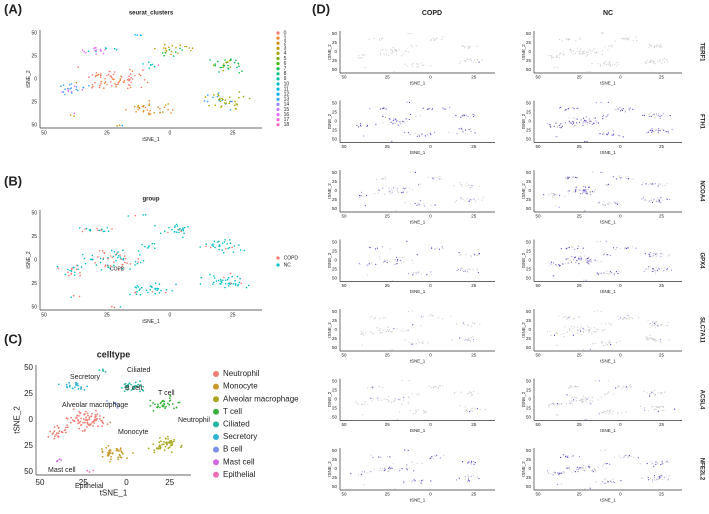 Image resolution: width=709 pixels, height=514 pixels. What do you see at coordinates (608, 500) in the screenshot?
I see `x-axis-label: tSNE_1` at bounding box center [608, 500].